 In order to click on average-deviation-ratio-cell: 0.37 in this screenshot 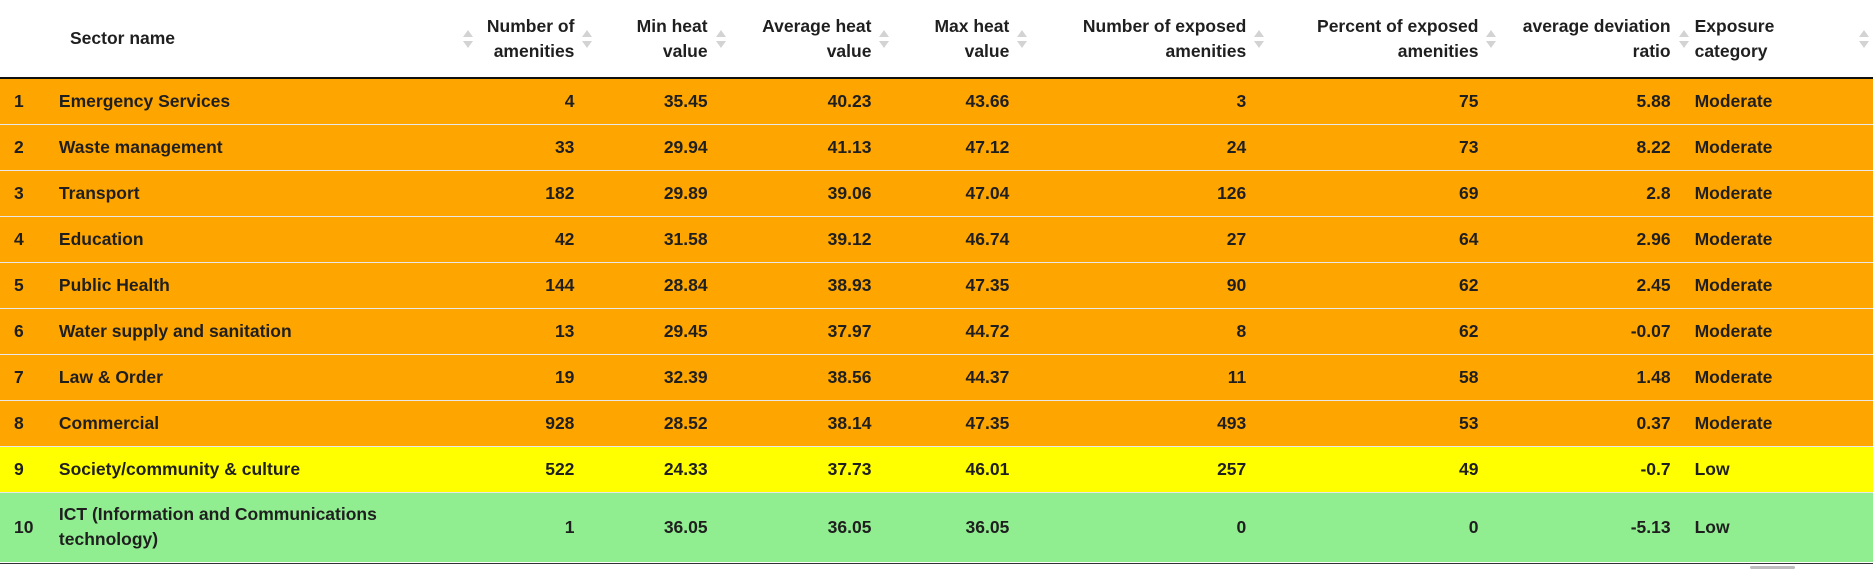, I will do `click(1653, 422)`.